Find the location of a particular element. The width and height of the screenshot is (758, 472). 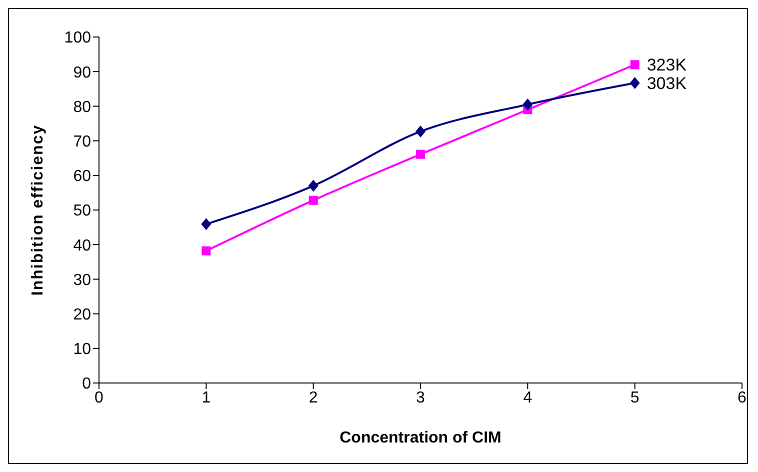

y-tick-label: 0 is located at coordinates (87, 384).